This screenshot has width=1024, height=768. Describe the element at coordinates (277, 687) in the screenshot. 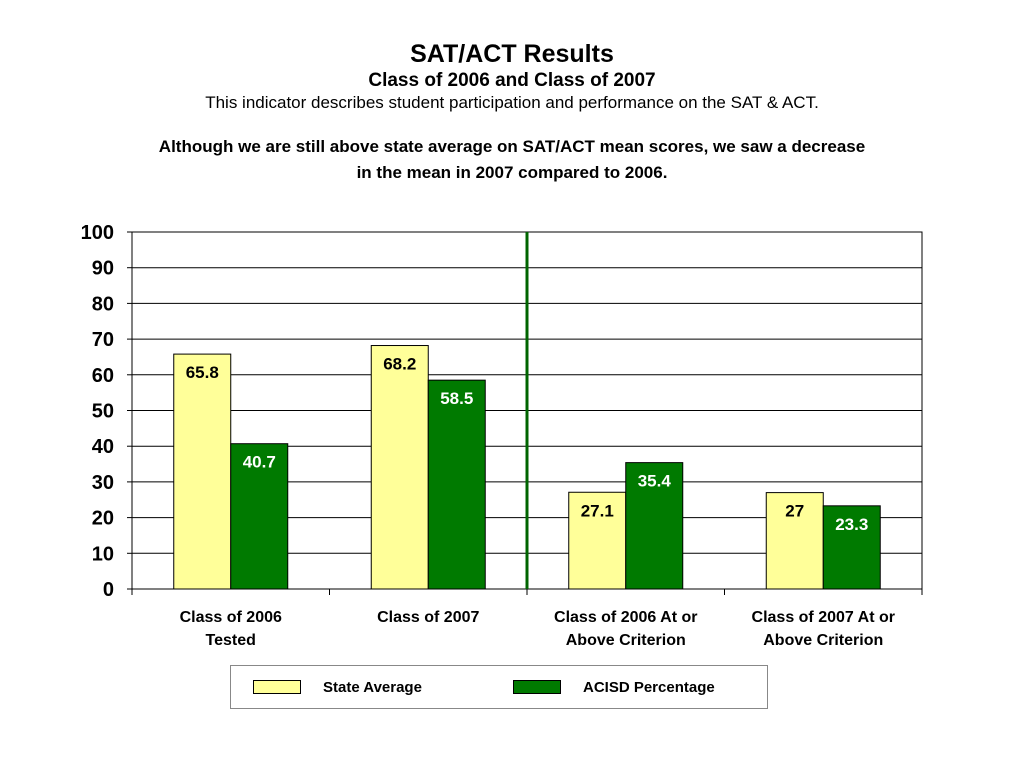

I see `legend-swatch-state-average` at that location.